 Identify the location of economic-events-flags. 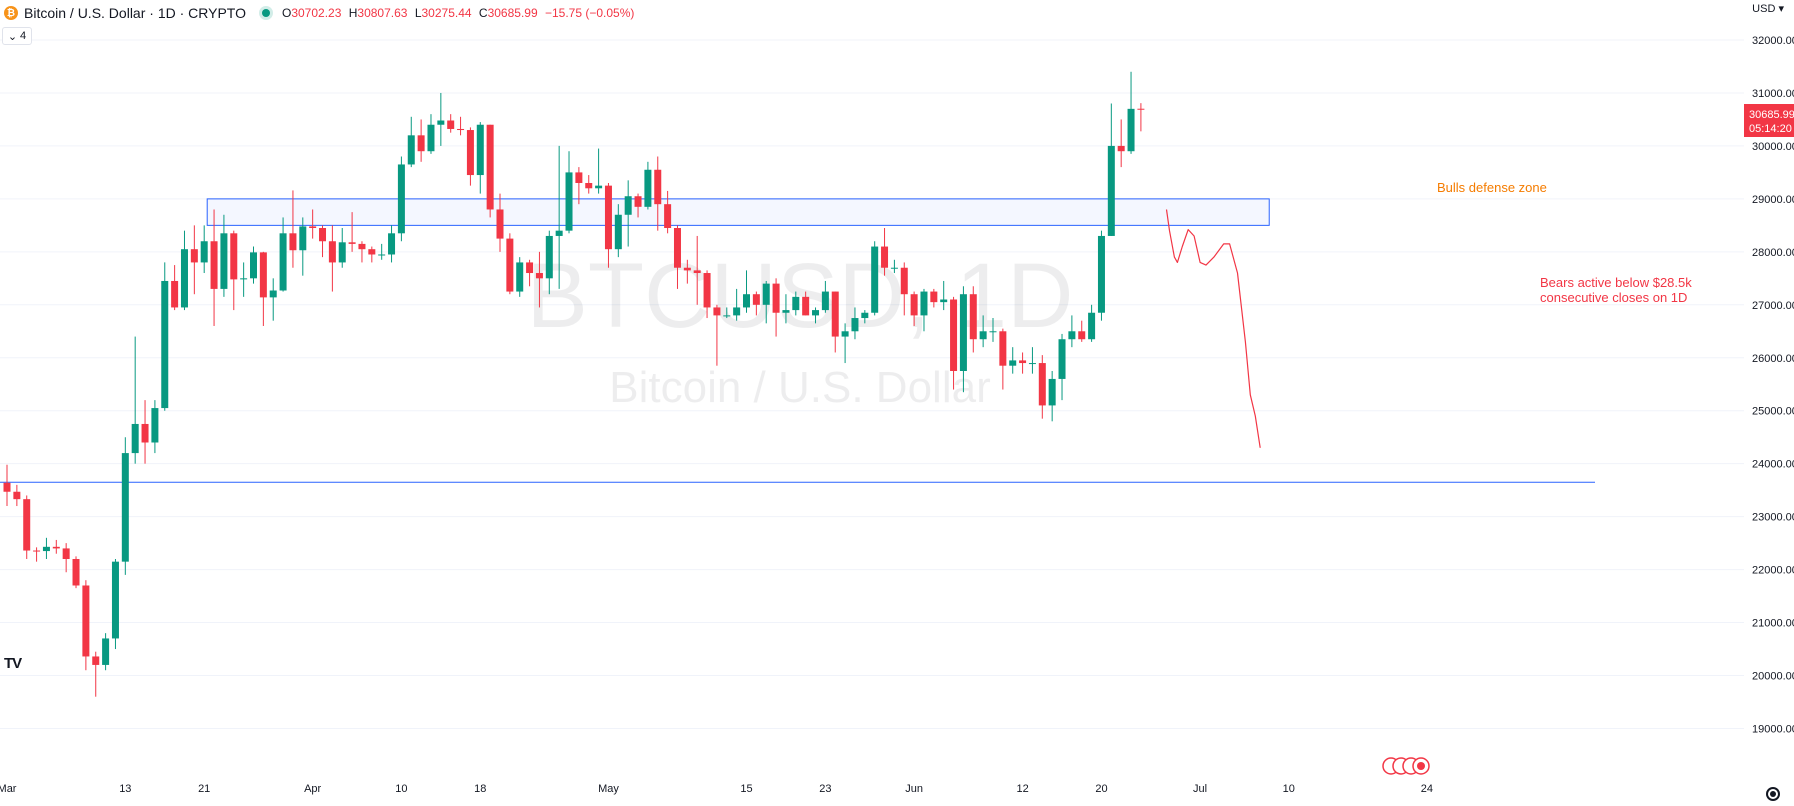
(1406, 766).